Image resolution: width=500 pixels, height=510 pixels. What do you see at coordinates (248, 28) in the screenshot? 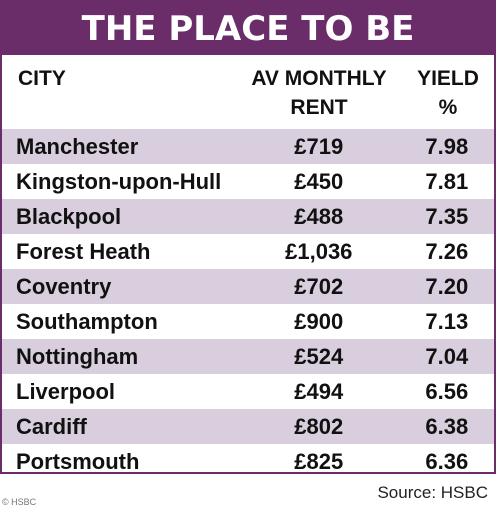
I see `table-title: THE PLACE TO BE` at bounding box center [248, 28].